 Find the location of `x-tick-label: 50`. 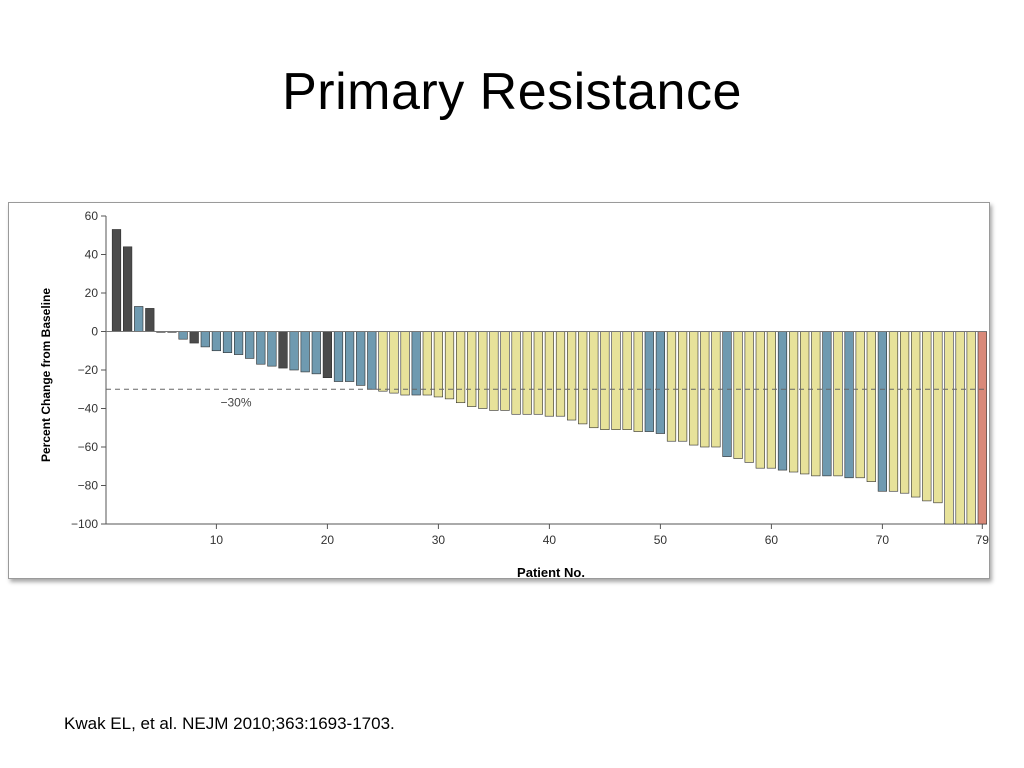

x-tick-label: 50 is located at coordinates (661, 540).